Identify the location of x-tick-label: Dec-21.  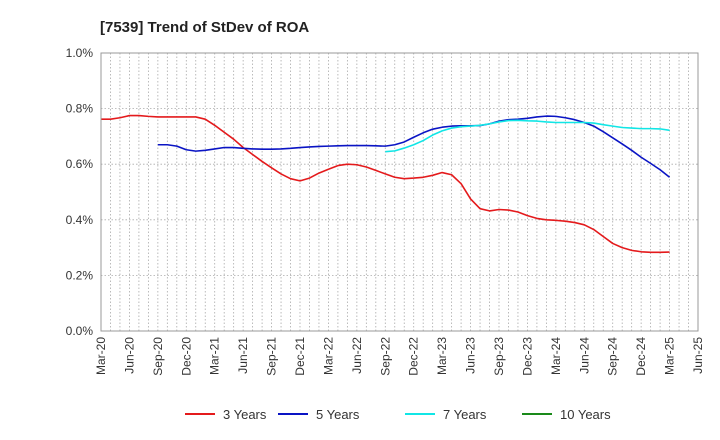
(300, 356).